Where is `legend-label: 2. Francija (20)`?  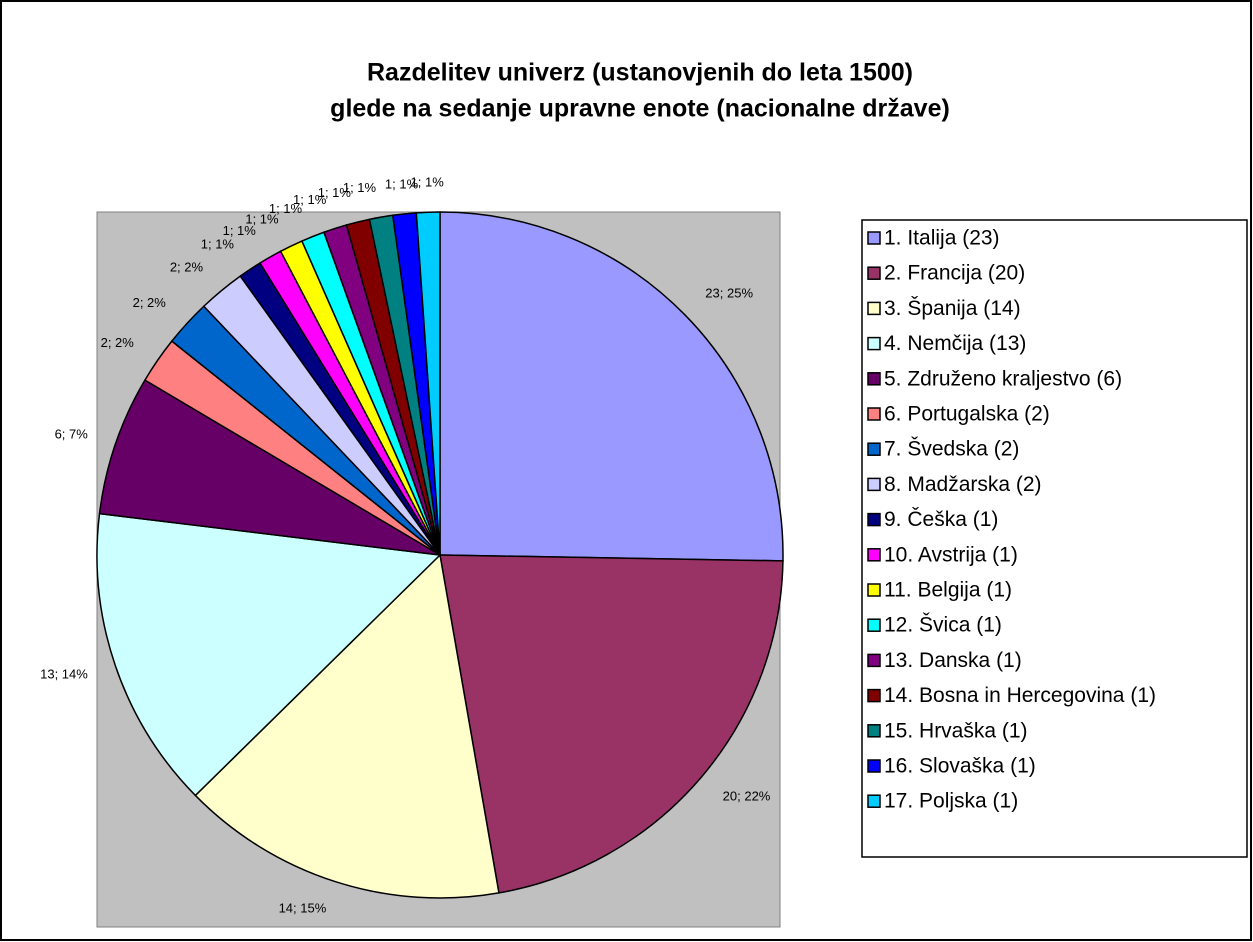 legend-label: 2. Francija (20) is located at coordinates (954, 273).